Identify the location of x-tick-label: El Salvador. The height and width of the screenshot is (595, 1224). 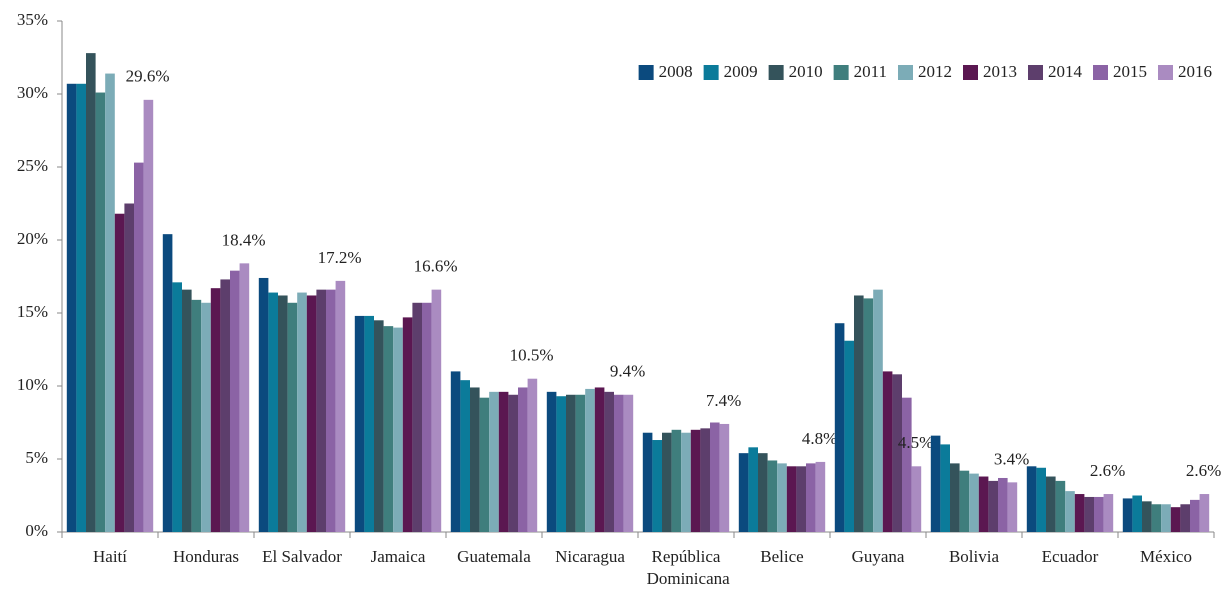
(302, 556).